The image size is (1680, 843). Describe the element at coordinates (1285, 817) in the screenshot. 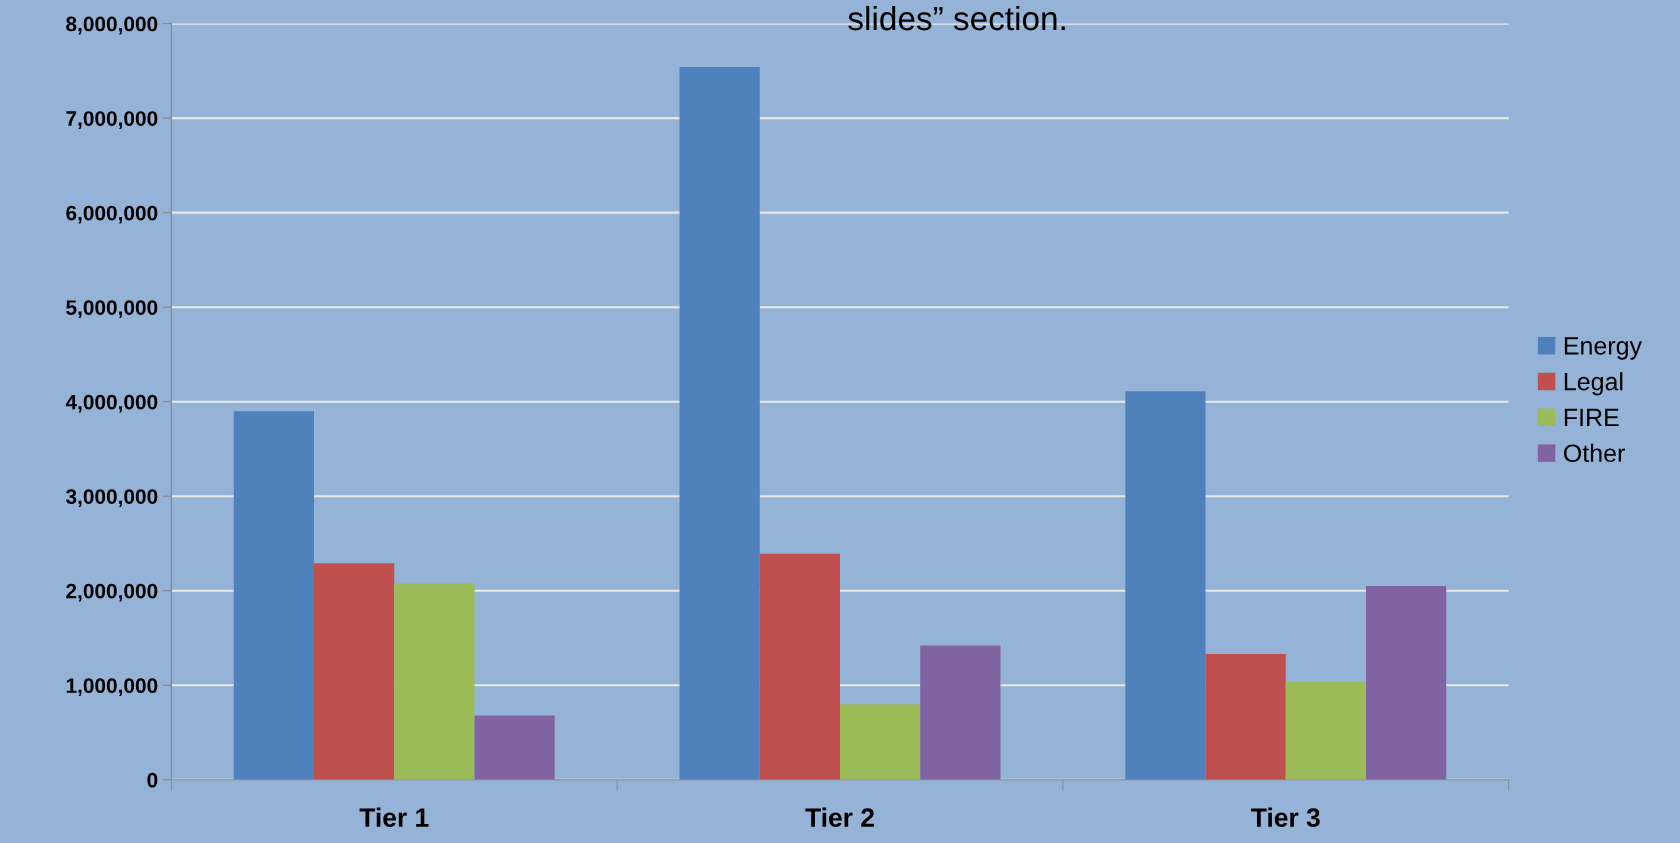

I see `x-tick-label: Tier 3` at that location.